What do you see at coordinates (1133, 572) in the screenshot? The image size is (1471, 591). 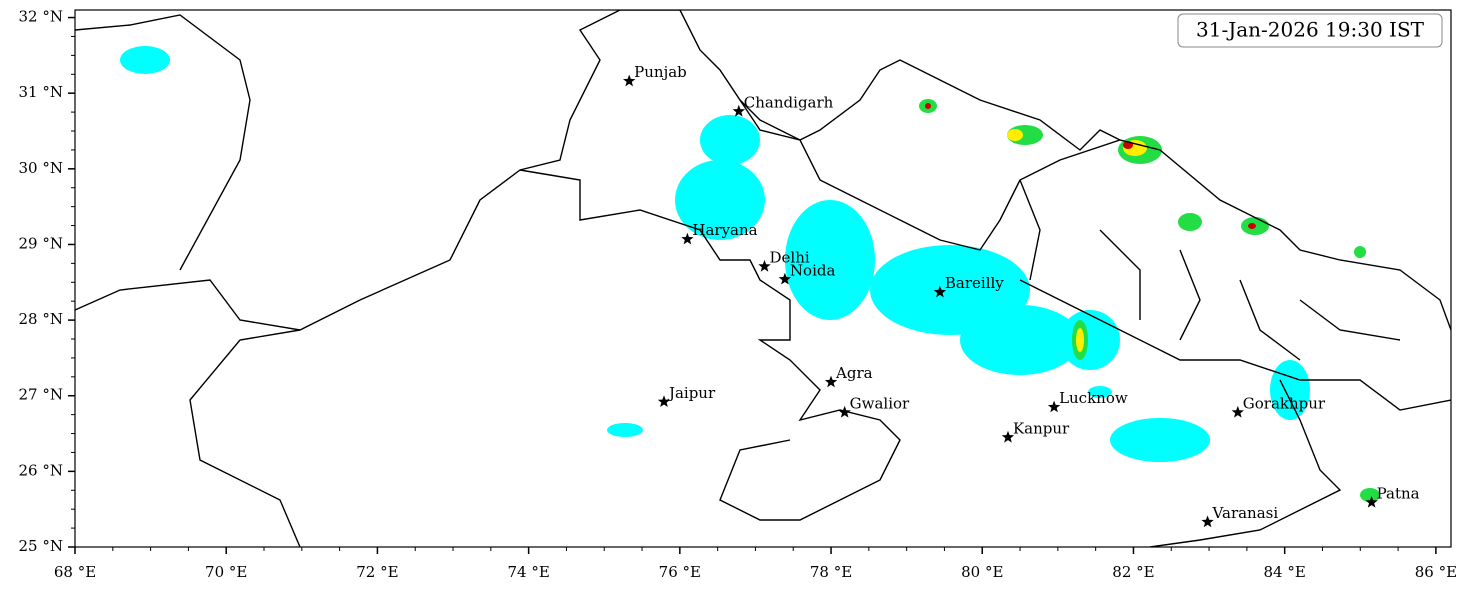 I see `x-tick-label: 82 °E` at bounding box center [1133, 572].